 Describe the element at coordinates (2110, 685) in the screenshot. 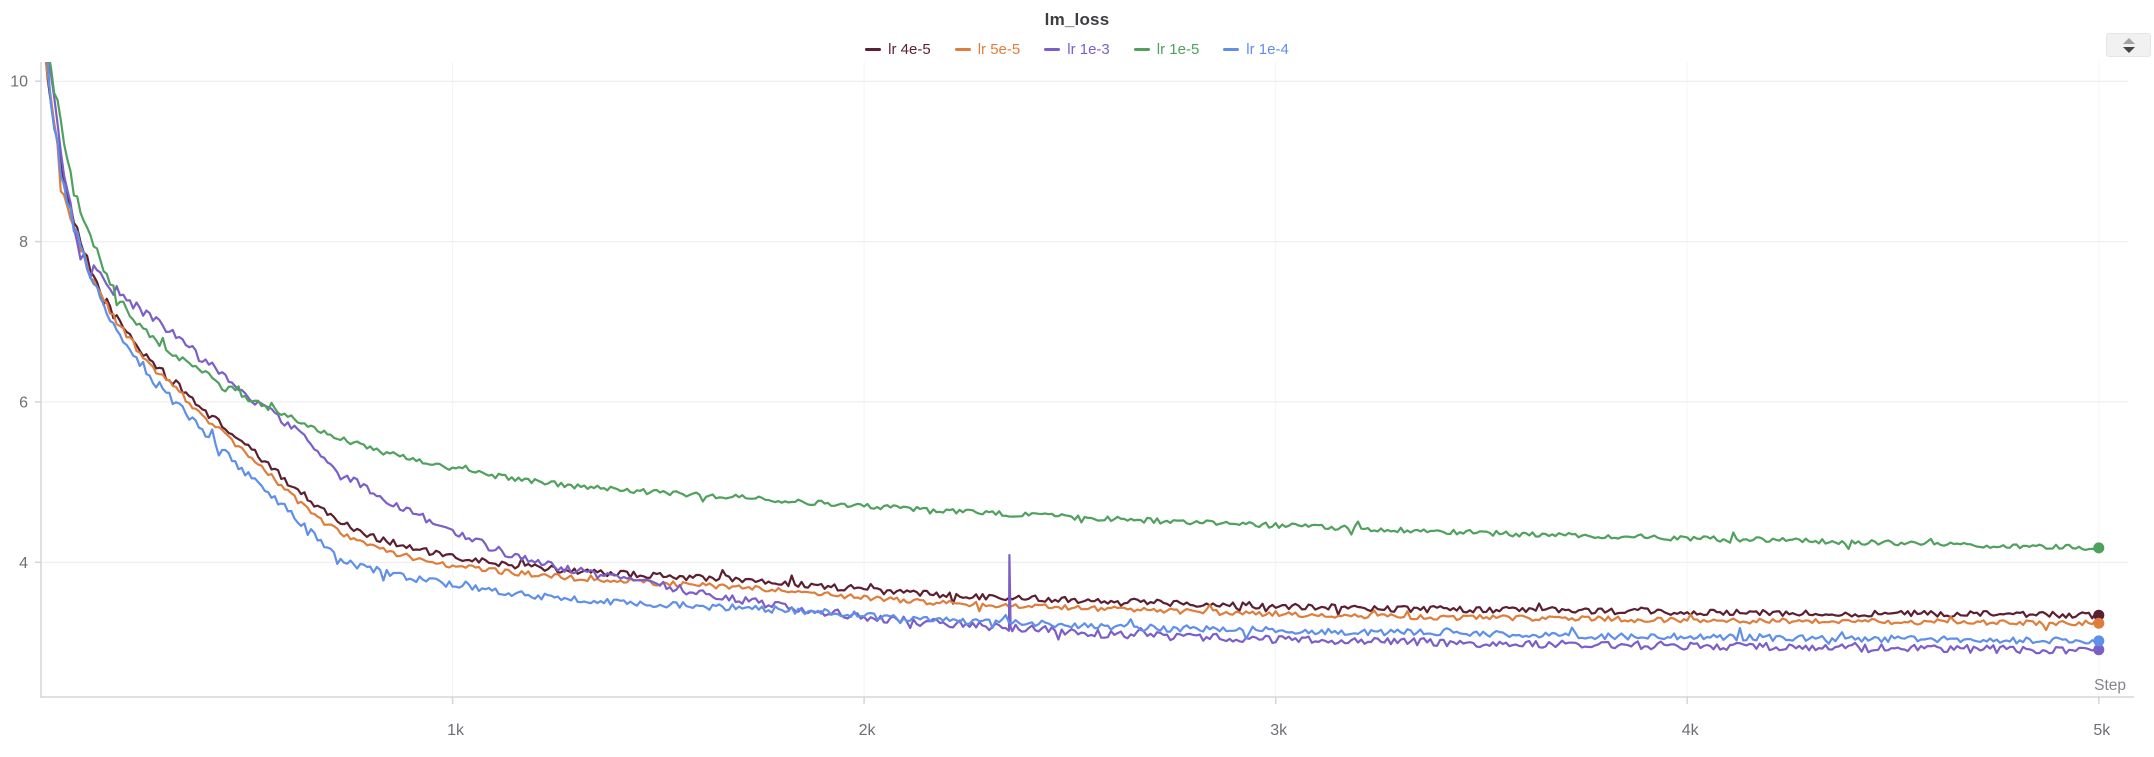

I see `x-axis-label: Step` at that location.